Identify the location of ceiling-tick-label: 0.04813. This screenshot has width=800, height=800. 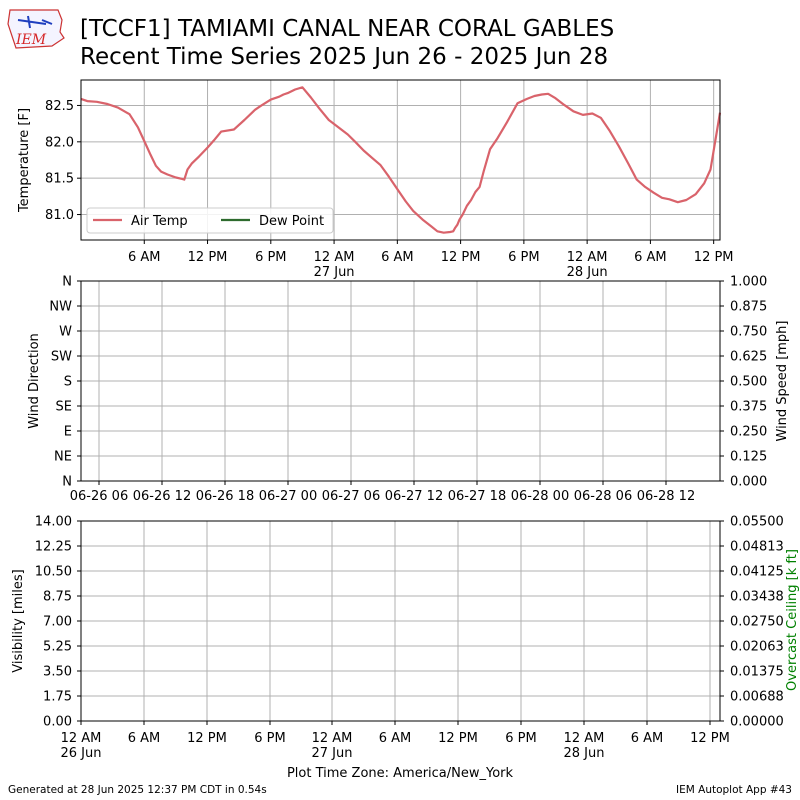
(757, 547).